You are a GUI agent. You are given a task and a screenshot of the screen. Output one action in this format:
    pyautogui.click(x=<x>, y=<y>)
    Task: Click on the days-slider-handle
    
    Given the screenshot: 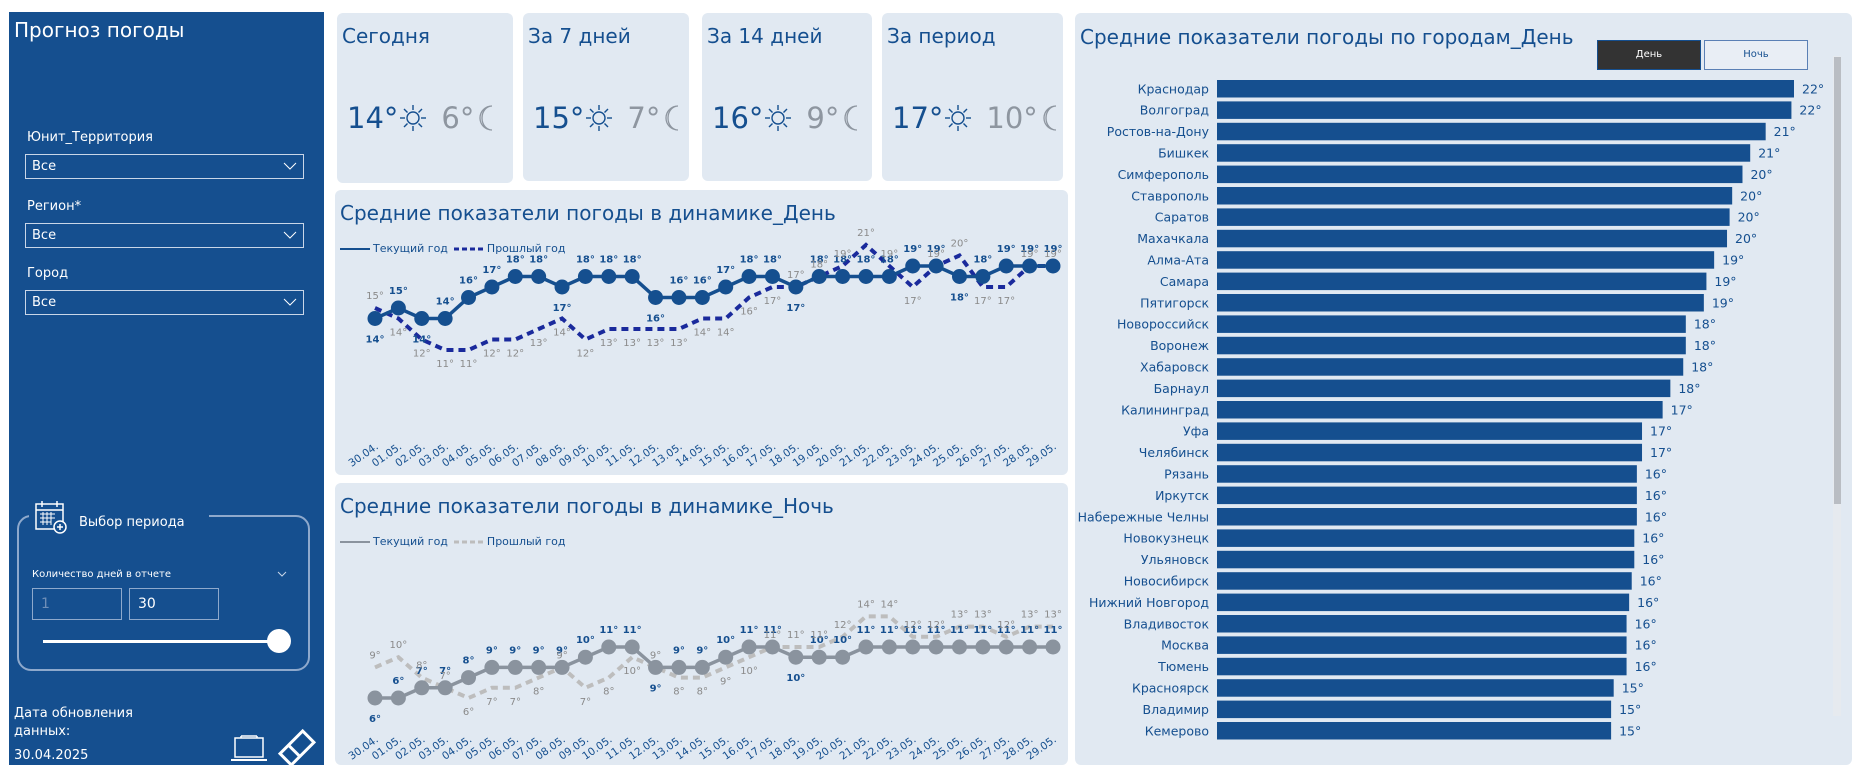 What is the action you would take?
    pyautogui.click(x=279, y=641)
    